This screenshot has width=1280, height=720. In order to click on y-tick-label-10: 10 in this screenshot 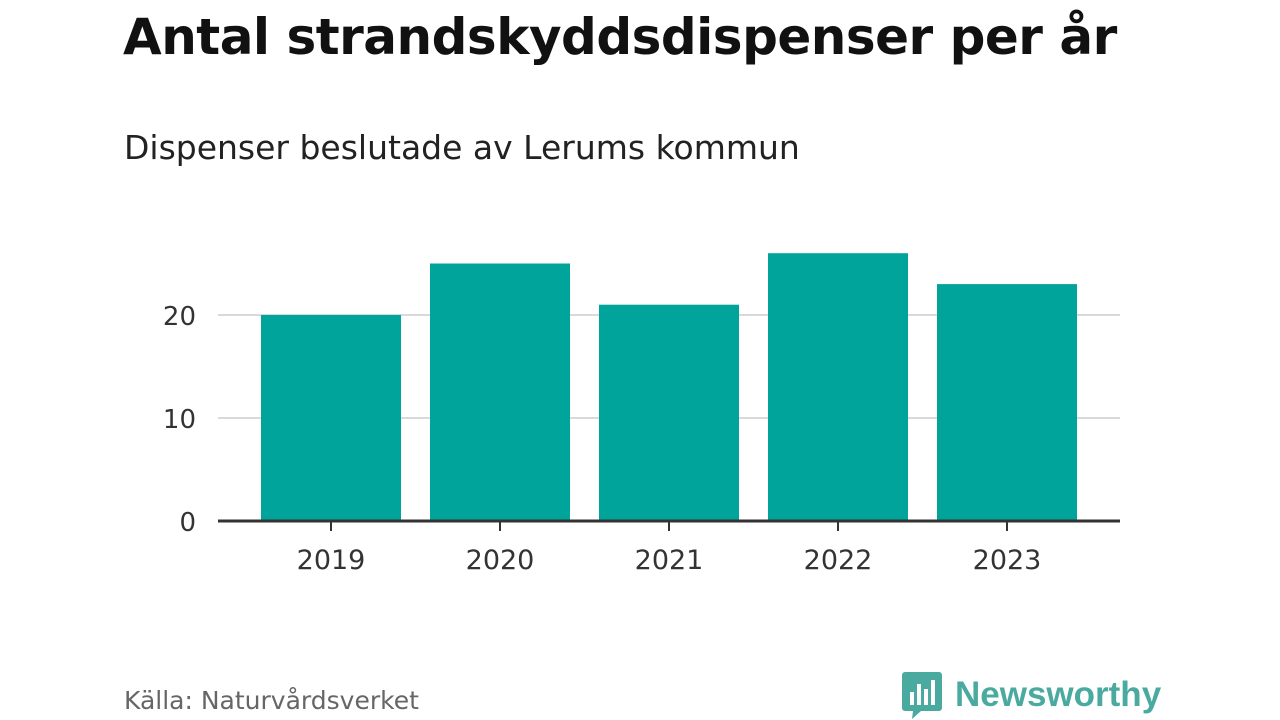, I will do `click(179, 420)`.